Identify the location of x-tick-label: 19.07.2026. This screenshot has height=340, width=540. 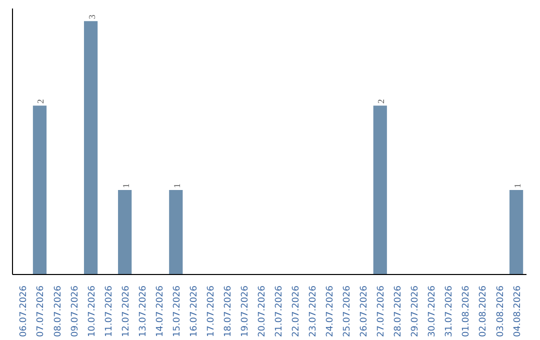
(245, 311).